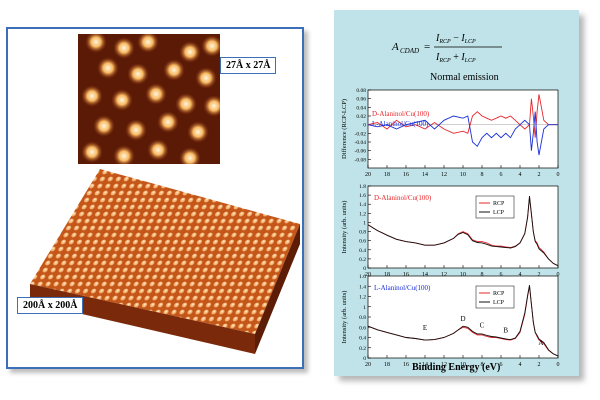 This screenshot has width=600, height=400. I want to click on peak-label: D, so click(462, 319).